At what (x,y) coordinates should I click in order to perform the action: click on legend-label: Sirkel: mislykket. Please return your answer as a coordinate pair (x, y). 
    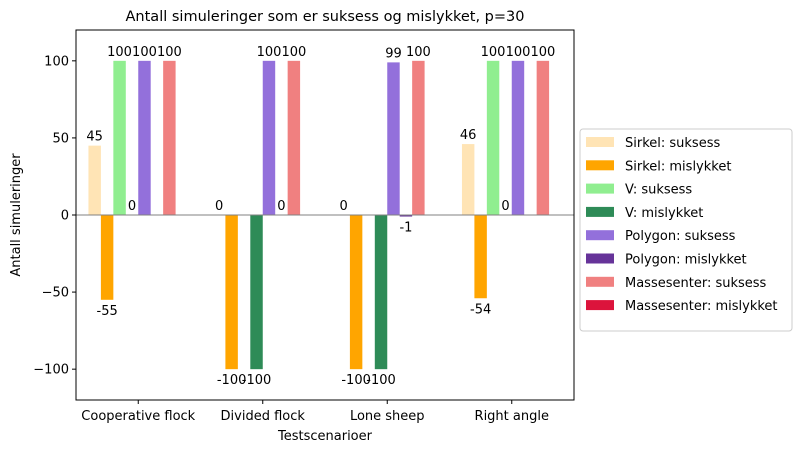
    Looking at the image, I should click on (678, 166).